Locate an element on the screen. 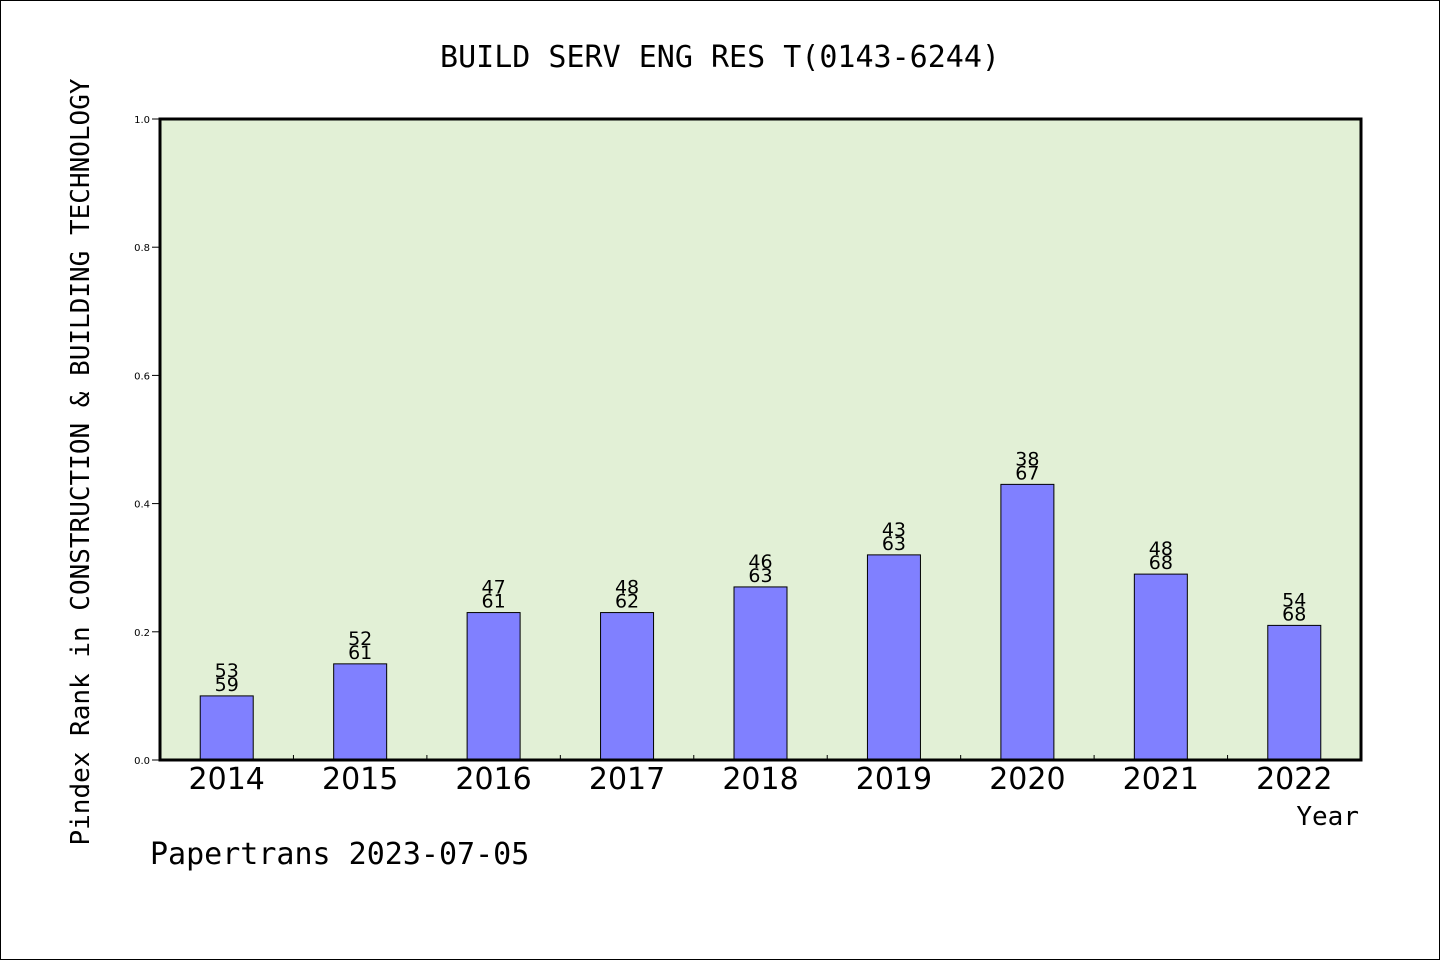 The width and height of the screenshot is (1440, 960). bar-2018 is located at coordinates (760, 673).